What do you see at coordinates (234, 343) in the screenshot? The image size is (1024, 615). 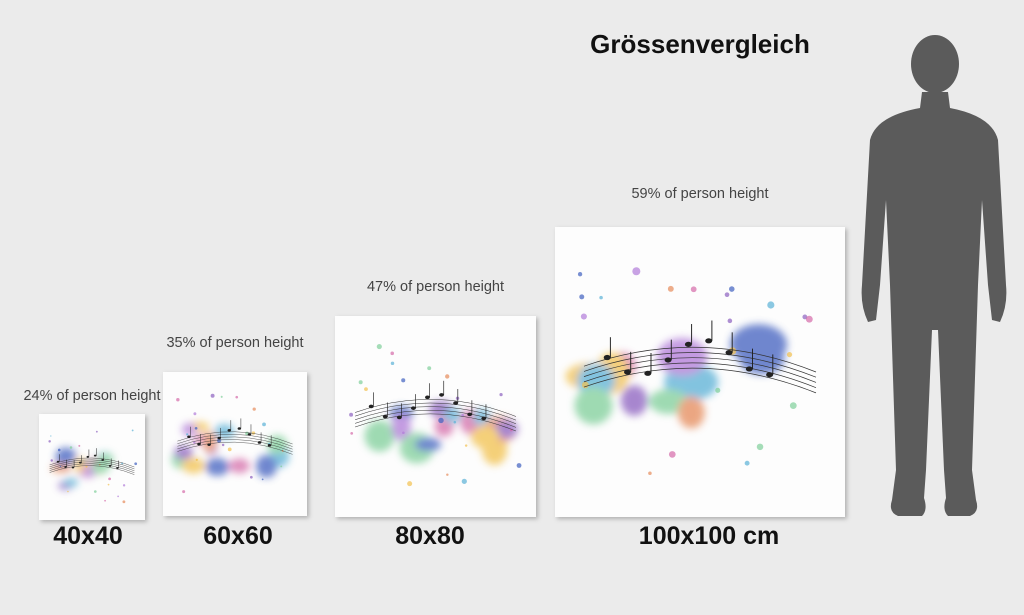 I see `caption: 35% of person height` at bounding box center [234, 343].